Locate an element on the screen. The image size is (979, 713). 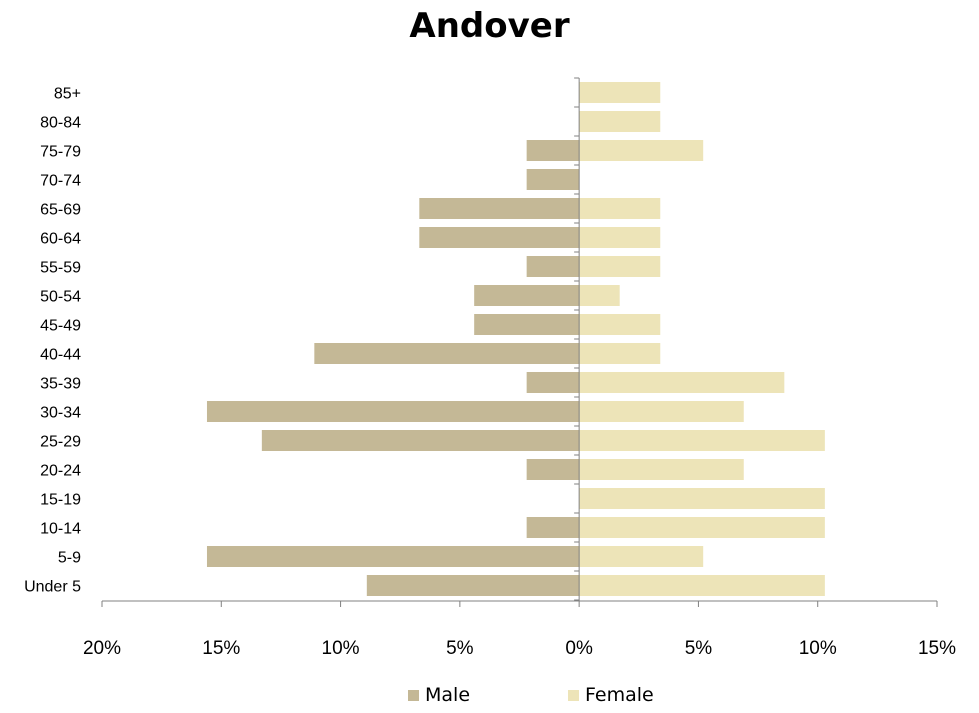
y-tick-label-85-: 85+ is located at coordinates (67, 94).